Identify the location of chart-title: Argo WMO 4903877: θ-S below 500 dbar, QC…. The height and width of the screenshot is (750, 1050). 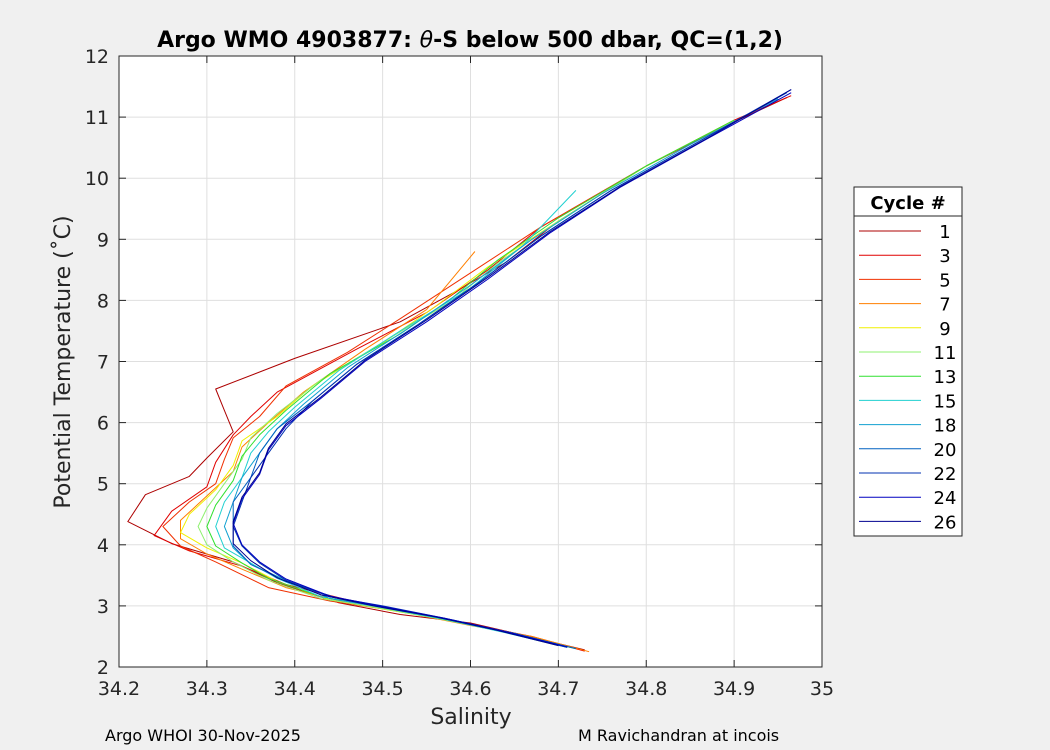
(470, 40).